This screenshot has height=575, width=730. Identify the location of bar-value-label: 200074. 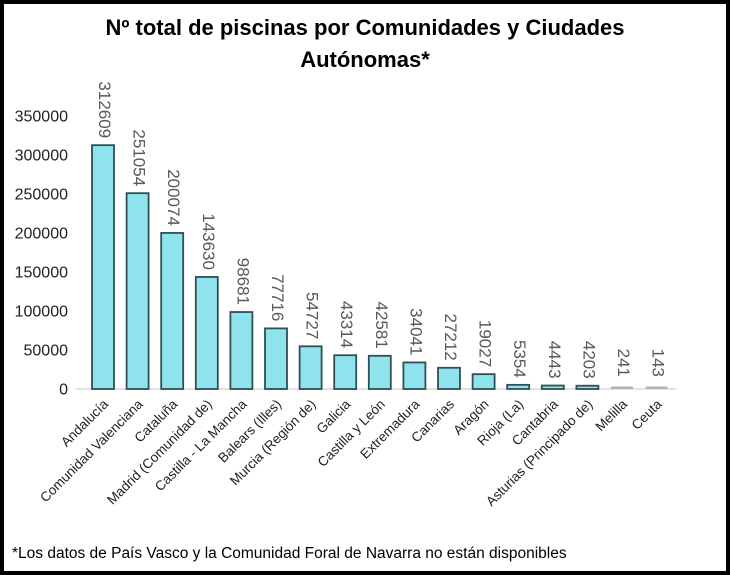
(173, 197).